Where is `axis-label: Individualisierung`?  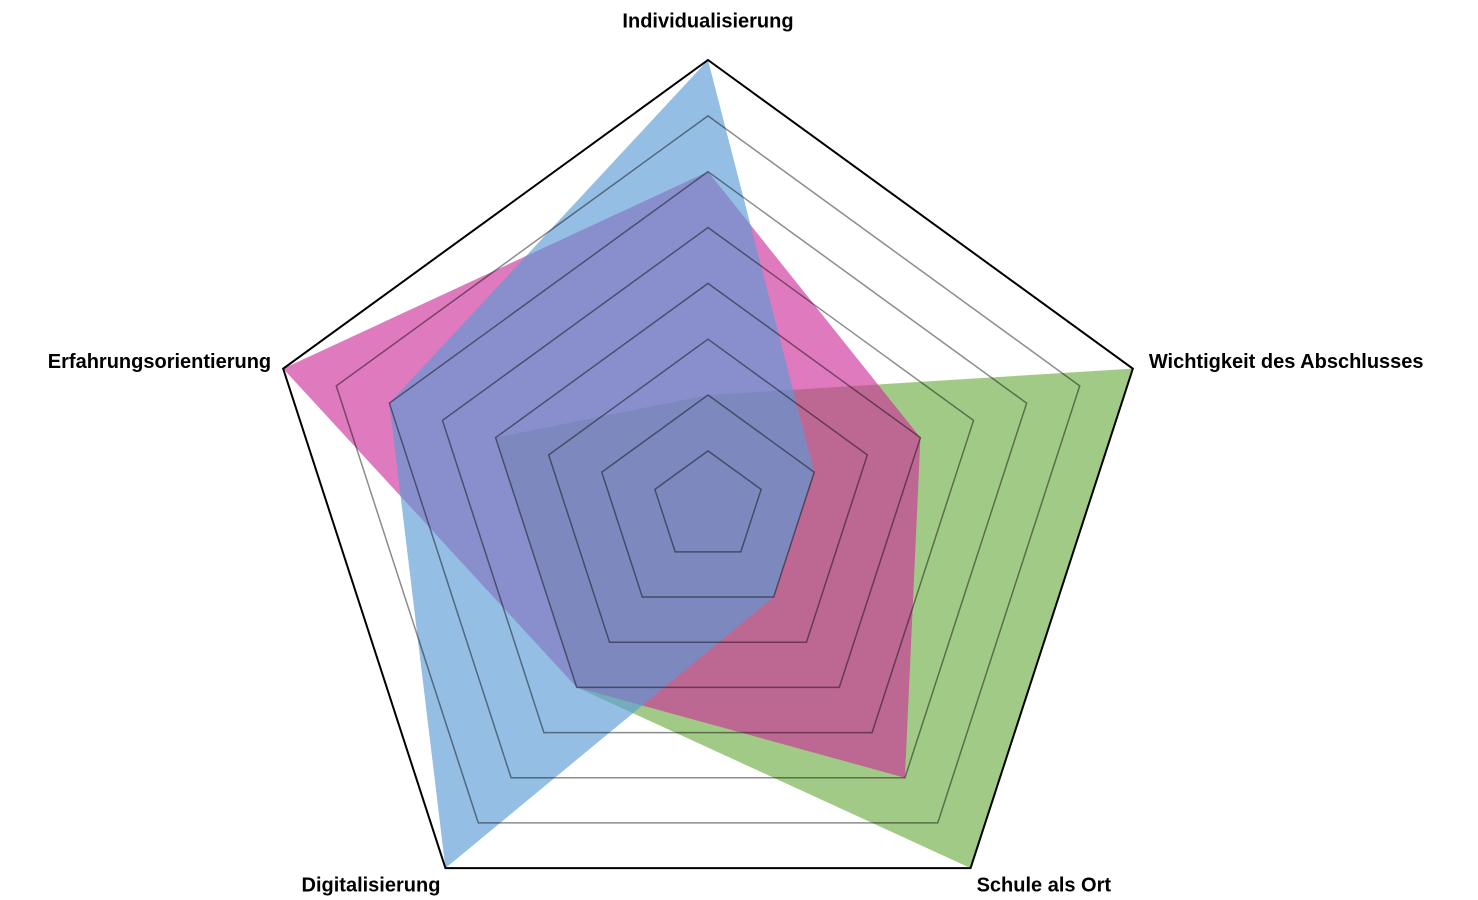 axis-label: Individualisierung is located at coordinates (707, 21).